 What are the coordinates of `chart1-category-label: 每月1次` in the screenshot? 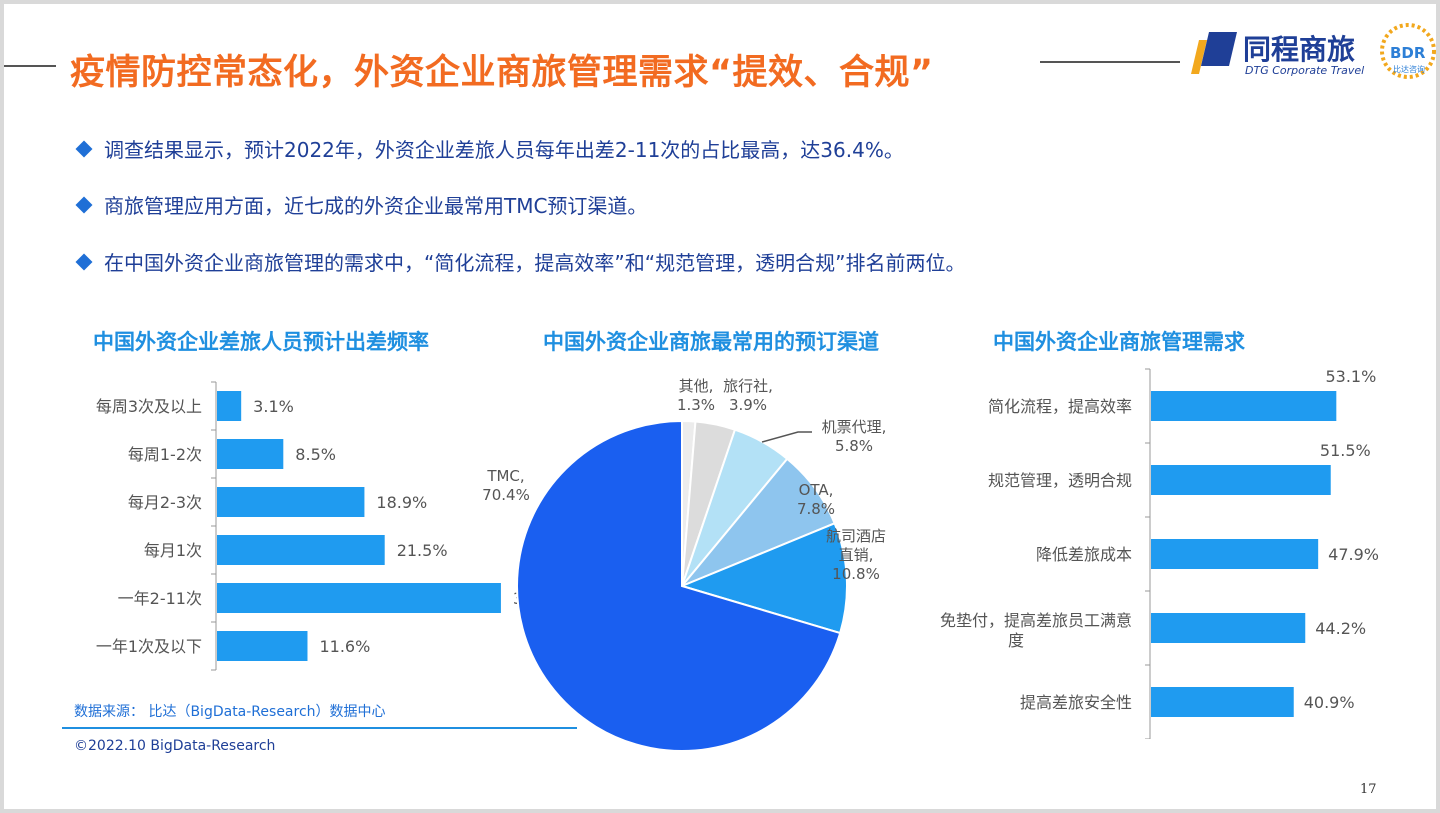 It's located at (173, 550).